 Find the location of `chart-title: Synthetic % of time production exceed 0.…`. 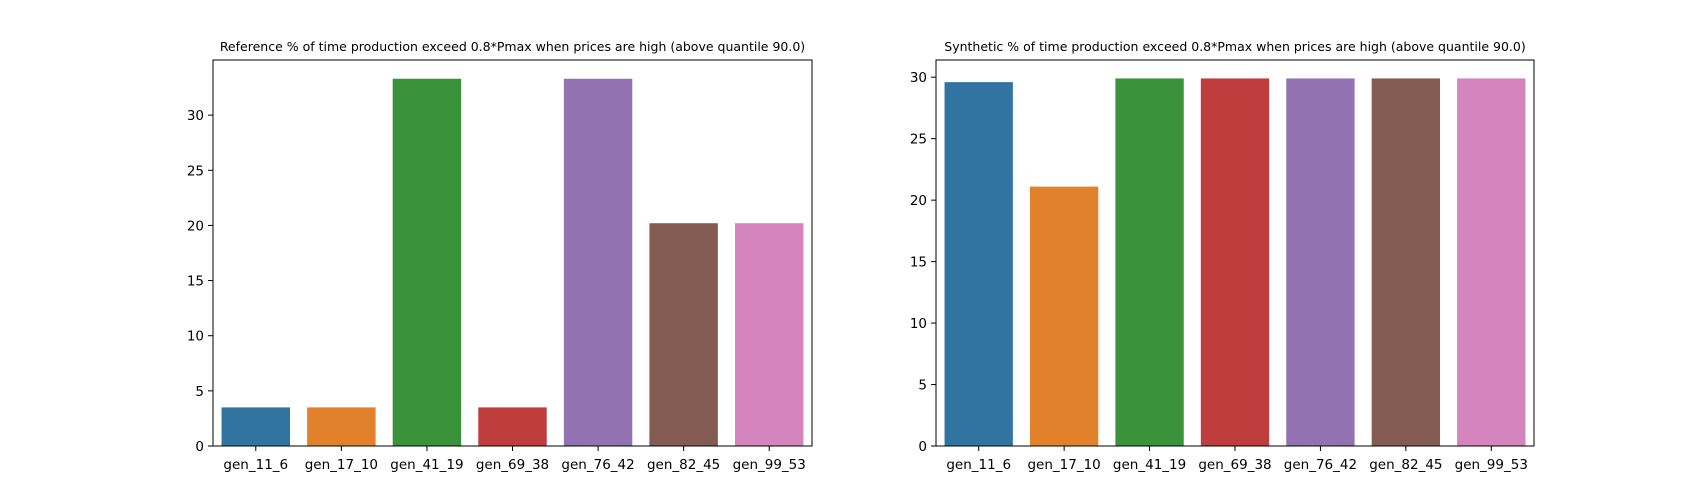

chart-title: Synthetic % of time production exceed 0.… is located at coordinates (1234, 46).